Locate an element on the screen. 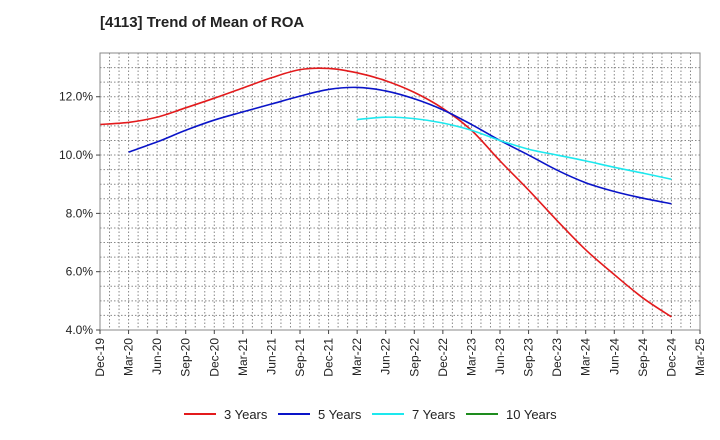 This screenshot has width=720, height=440. chart-title: [4113] Trend of Mean of ROA is located at coordinates (202, 22).